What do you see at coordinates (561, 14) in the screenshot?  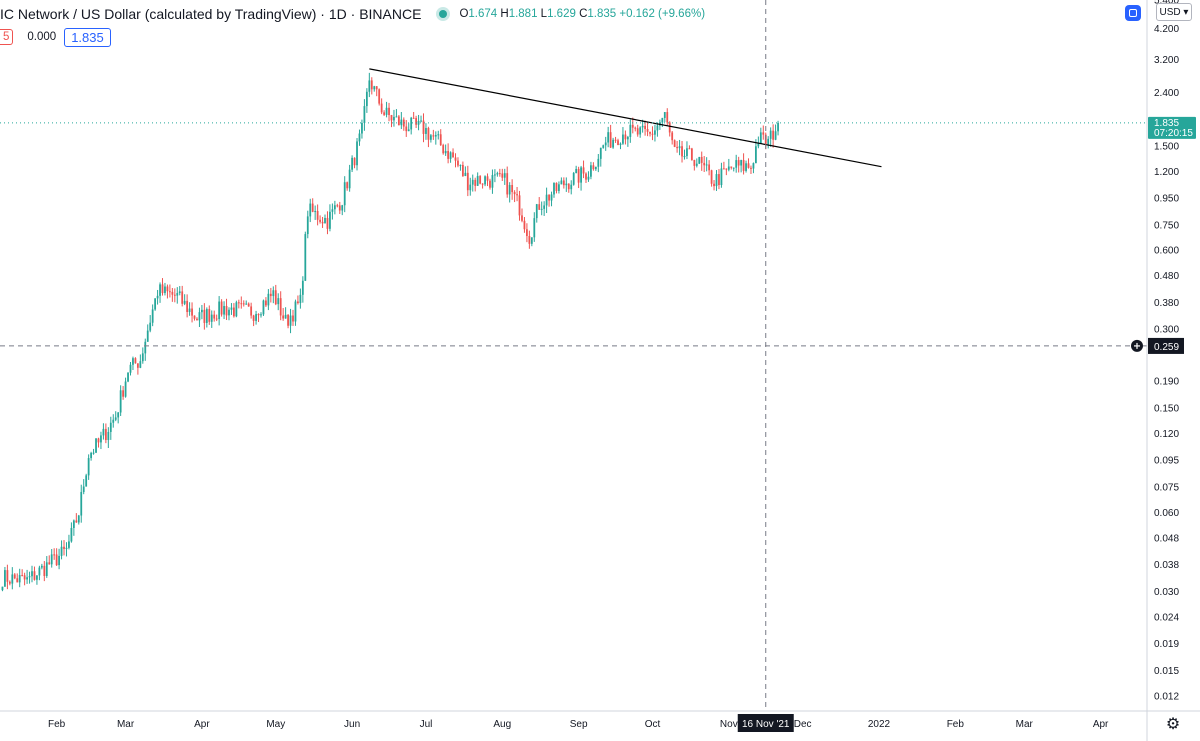 I see `low-value: 1.629` at bounding box center [561, 14].